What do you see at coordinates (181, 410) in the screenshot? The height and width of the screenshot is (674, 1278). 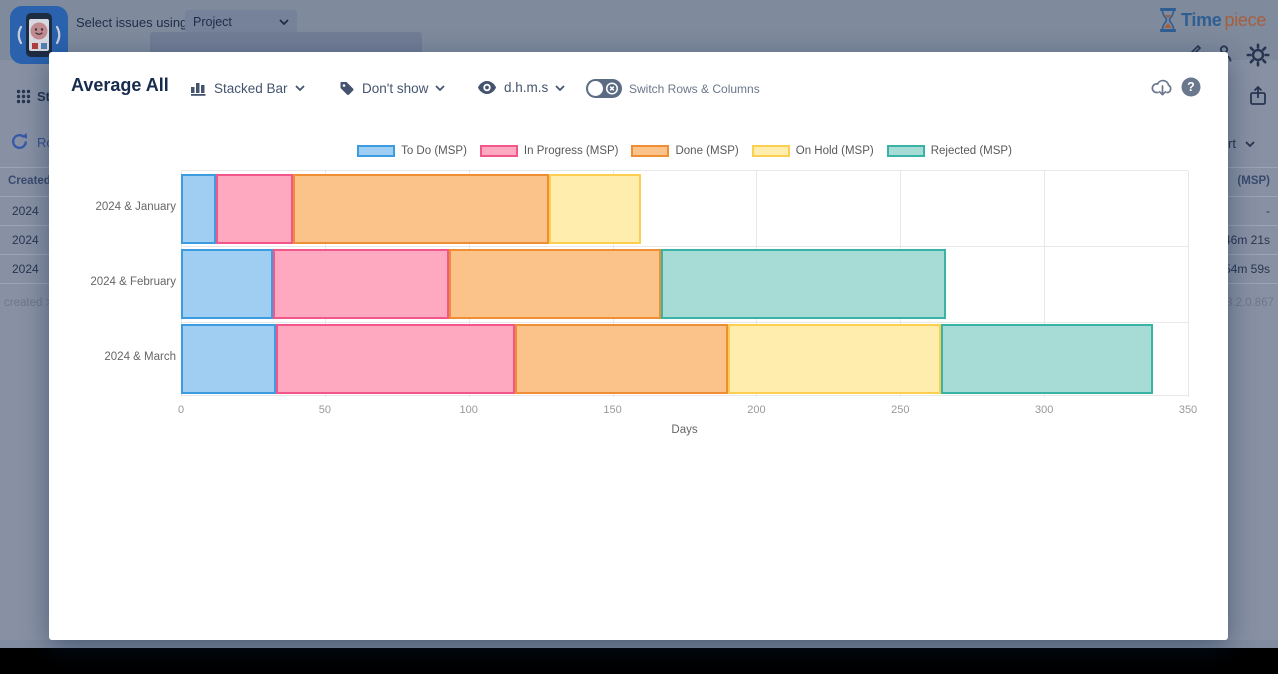 I see `x-tick-label: 0` at bounding box center [181, 410].